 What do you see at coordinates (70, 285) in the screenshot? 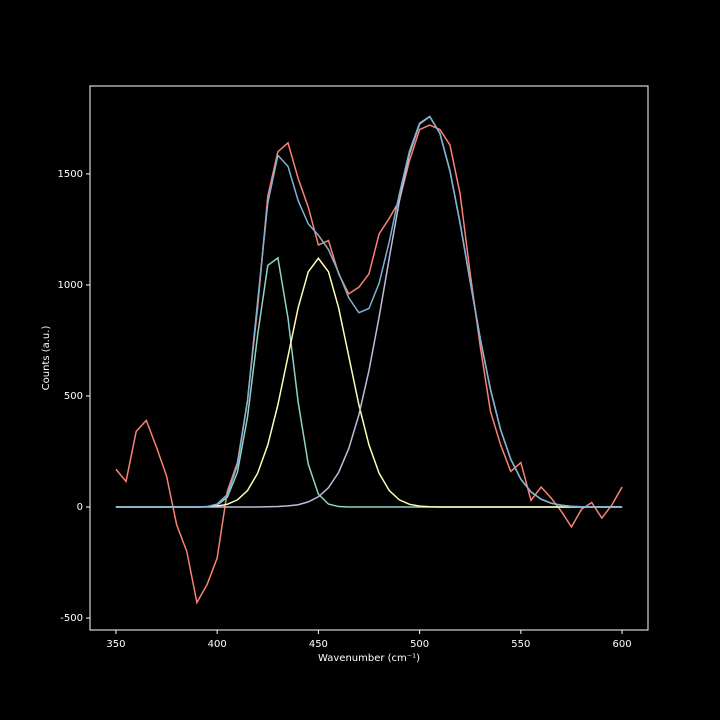
I see `y-tick-label: 1000` at bounding box center [70, 285].